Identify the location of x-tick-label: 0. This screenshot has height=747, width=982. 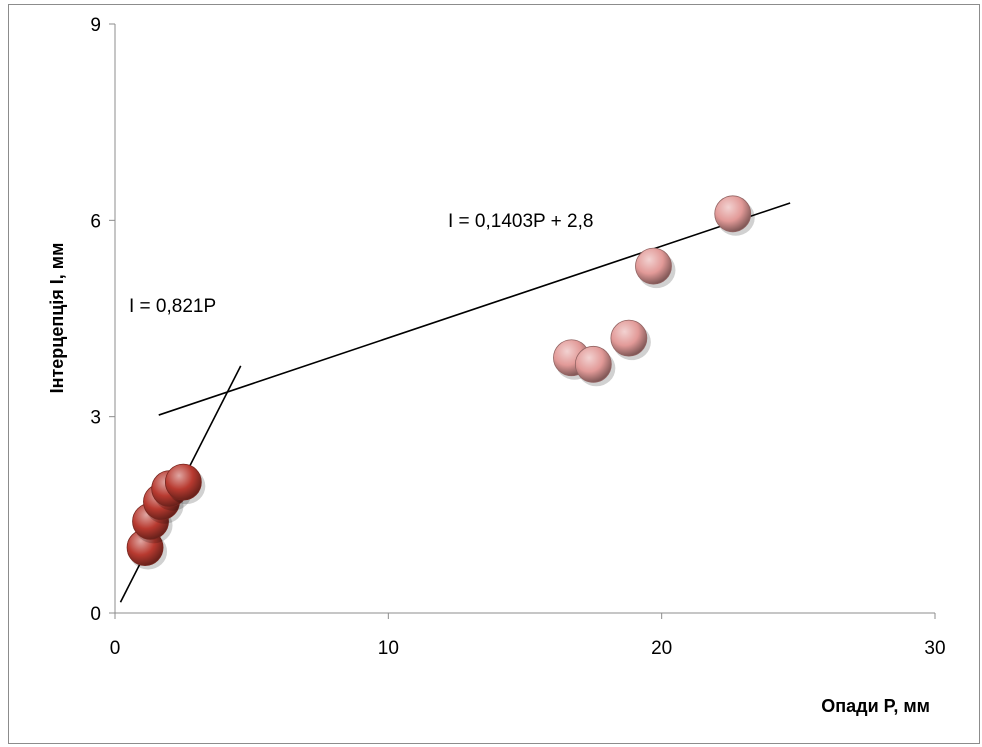
(115, 648).